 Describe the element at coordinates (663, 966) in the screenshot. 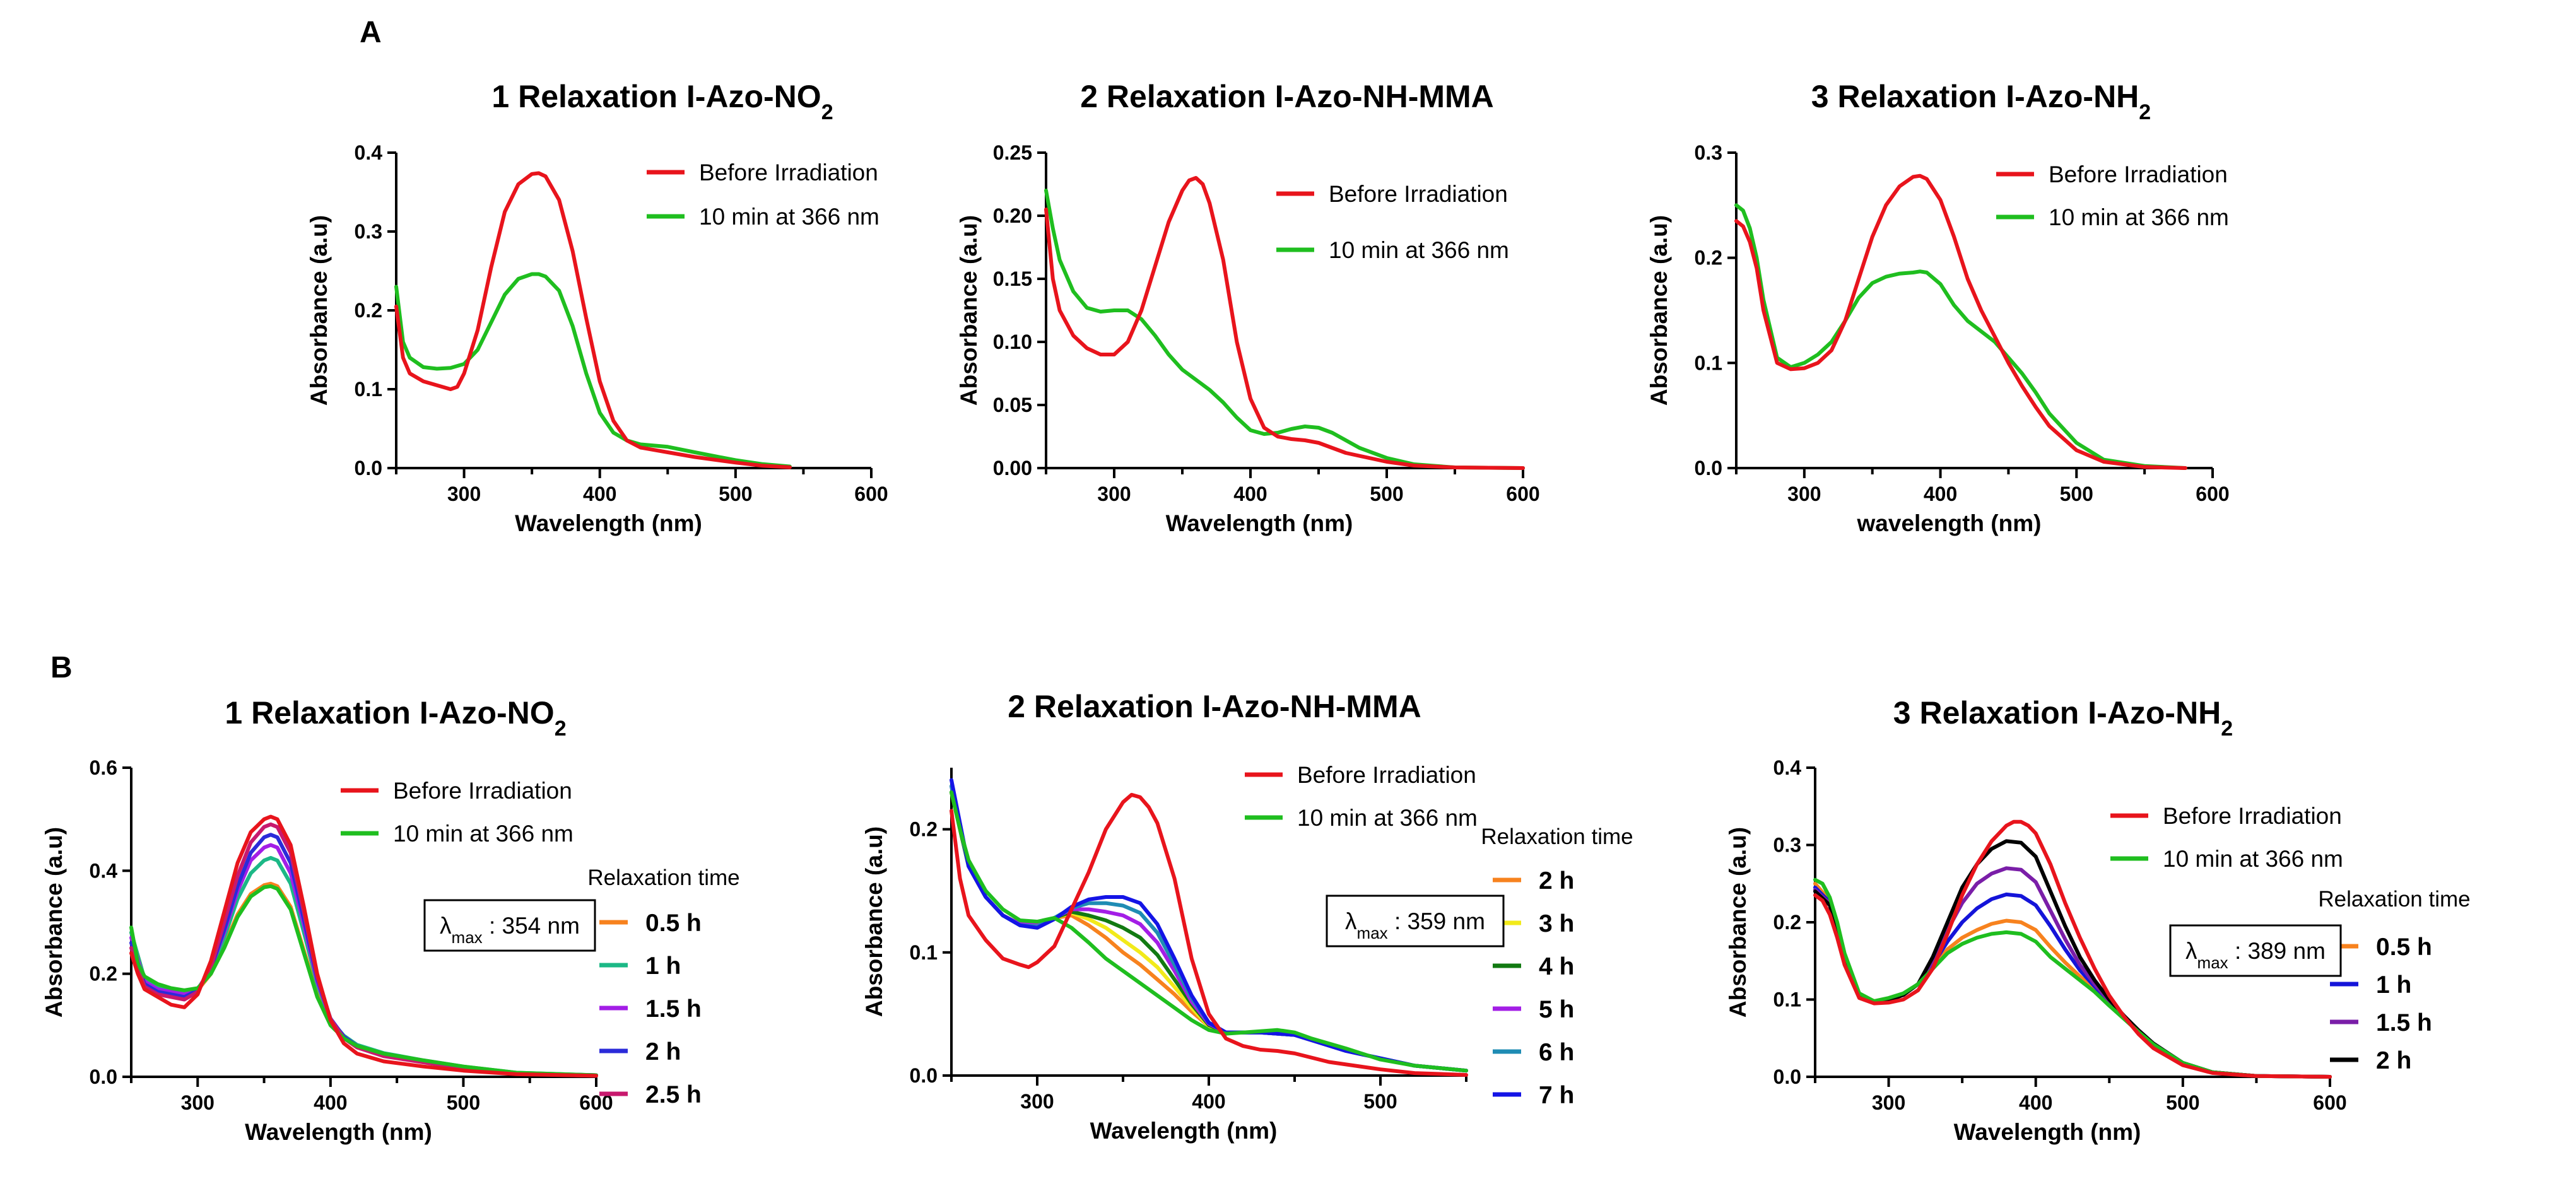

I see `relaxation-entry: 1 h` at that location.